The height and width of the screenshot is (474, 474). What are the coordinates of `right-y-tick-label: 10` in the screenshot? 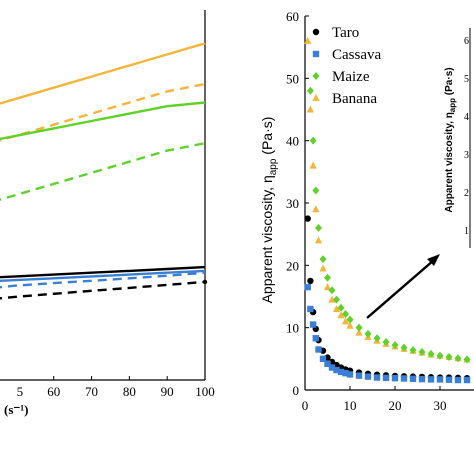 It's located at (292, 328).